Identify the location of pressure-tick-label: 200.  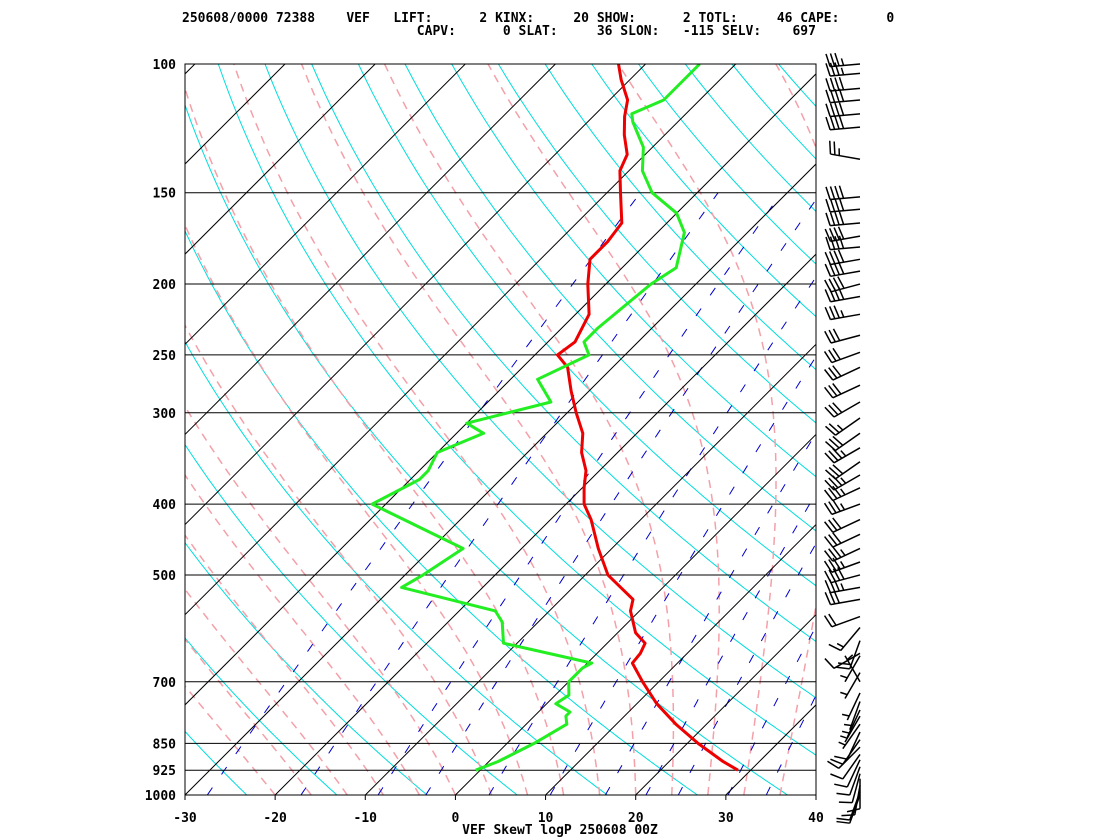
(165, 285).